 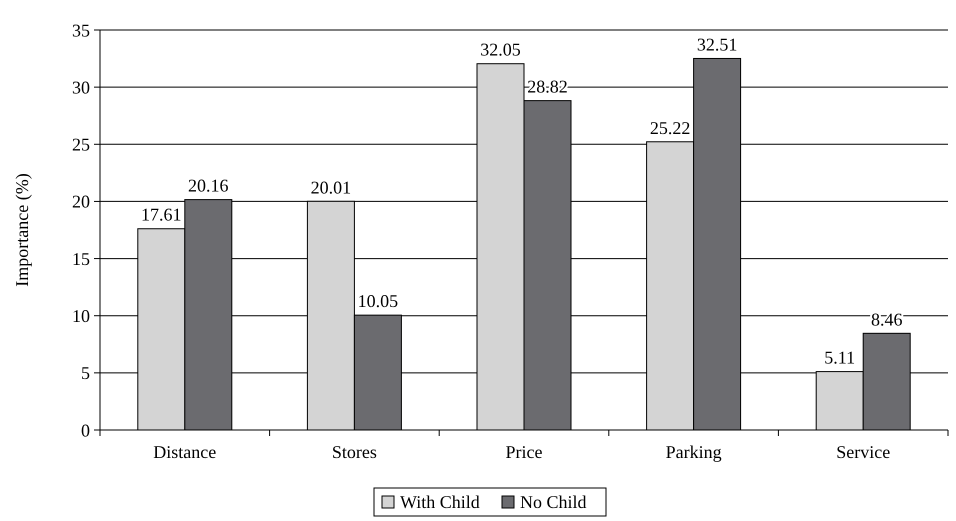 I want to click on x-tick-label: Distance, so click(x=184, y=452).